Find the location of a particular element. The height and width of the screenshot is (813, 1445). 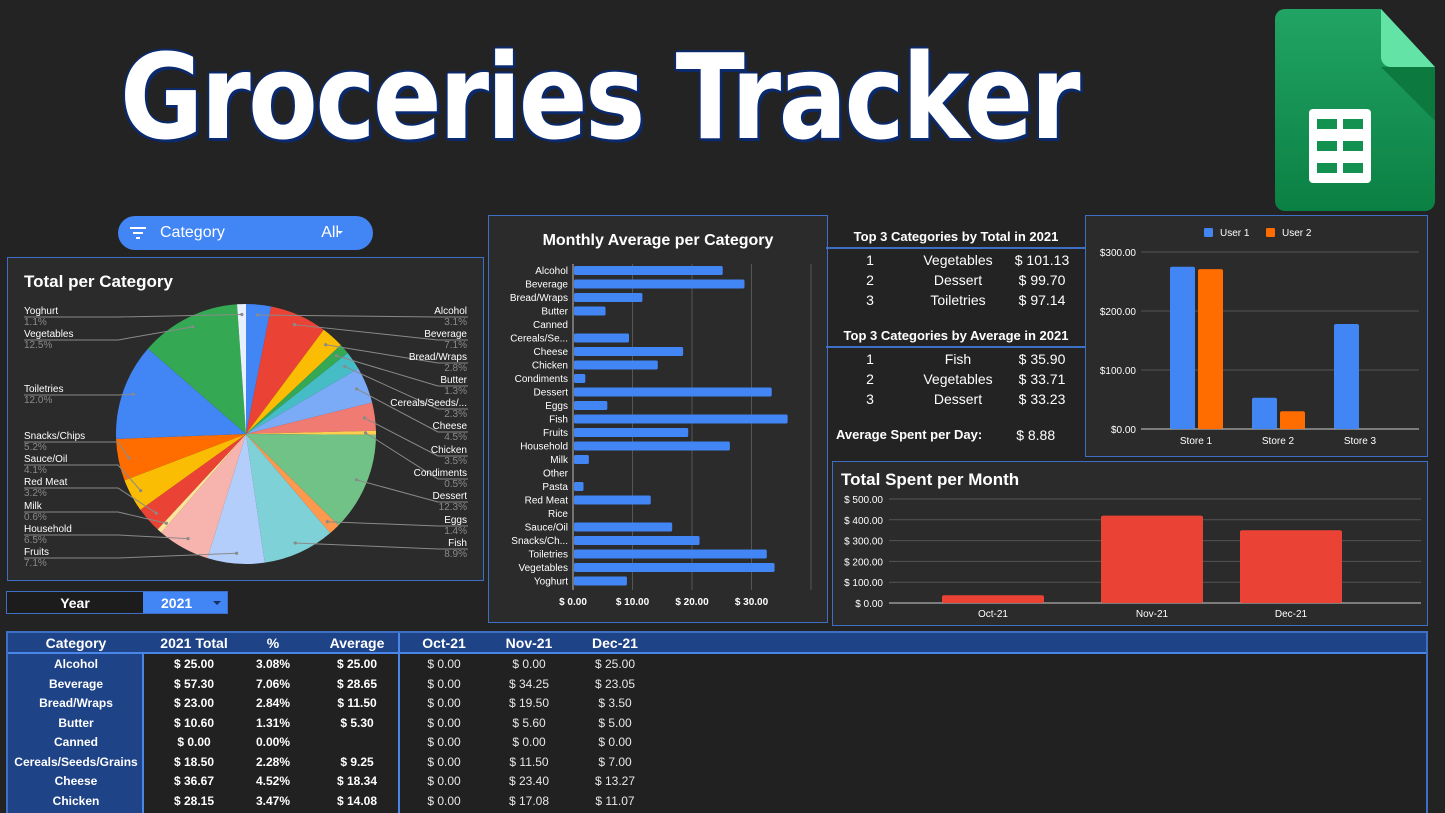

table-cell: $ 13.27 is located at coordinates (615, 781).